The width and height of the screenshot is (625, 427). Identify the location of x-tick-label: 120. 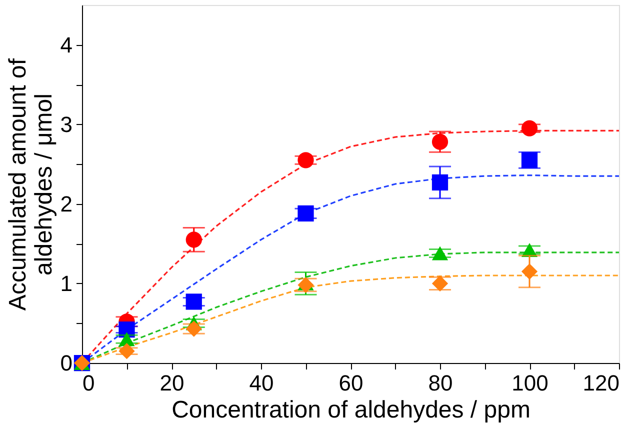
(601, 383).